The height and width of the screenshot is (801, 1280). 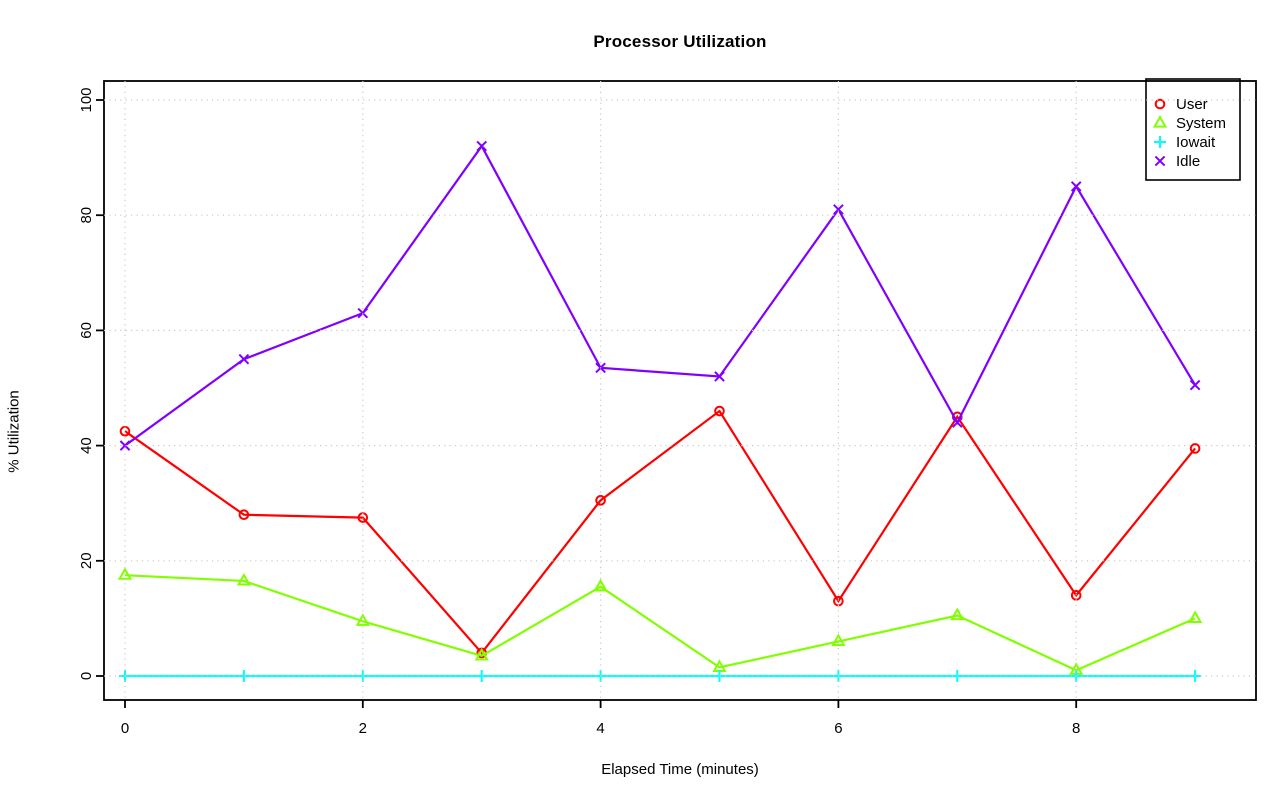 What do you see at coordinates (86, 560) in the screenshot?
I see `y-tick-label: 20` at bounding box center [86, 560].